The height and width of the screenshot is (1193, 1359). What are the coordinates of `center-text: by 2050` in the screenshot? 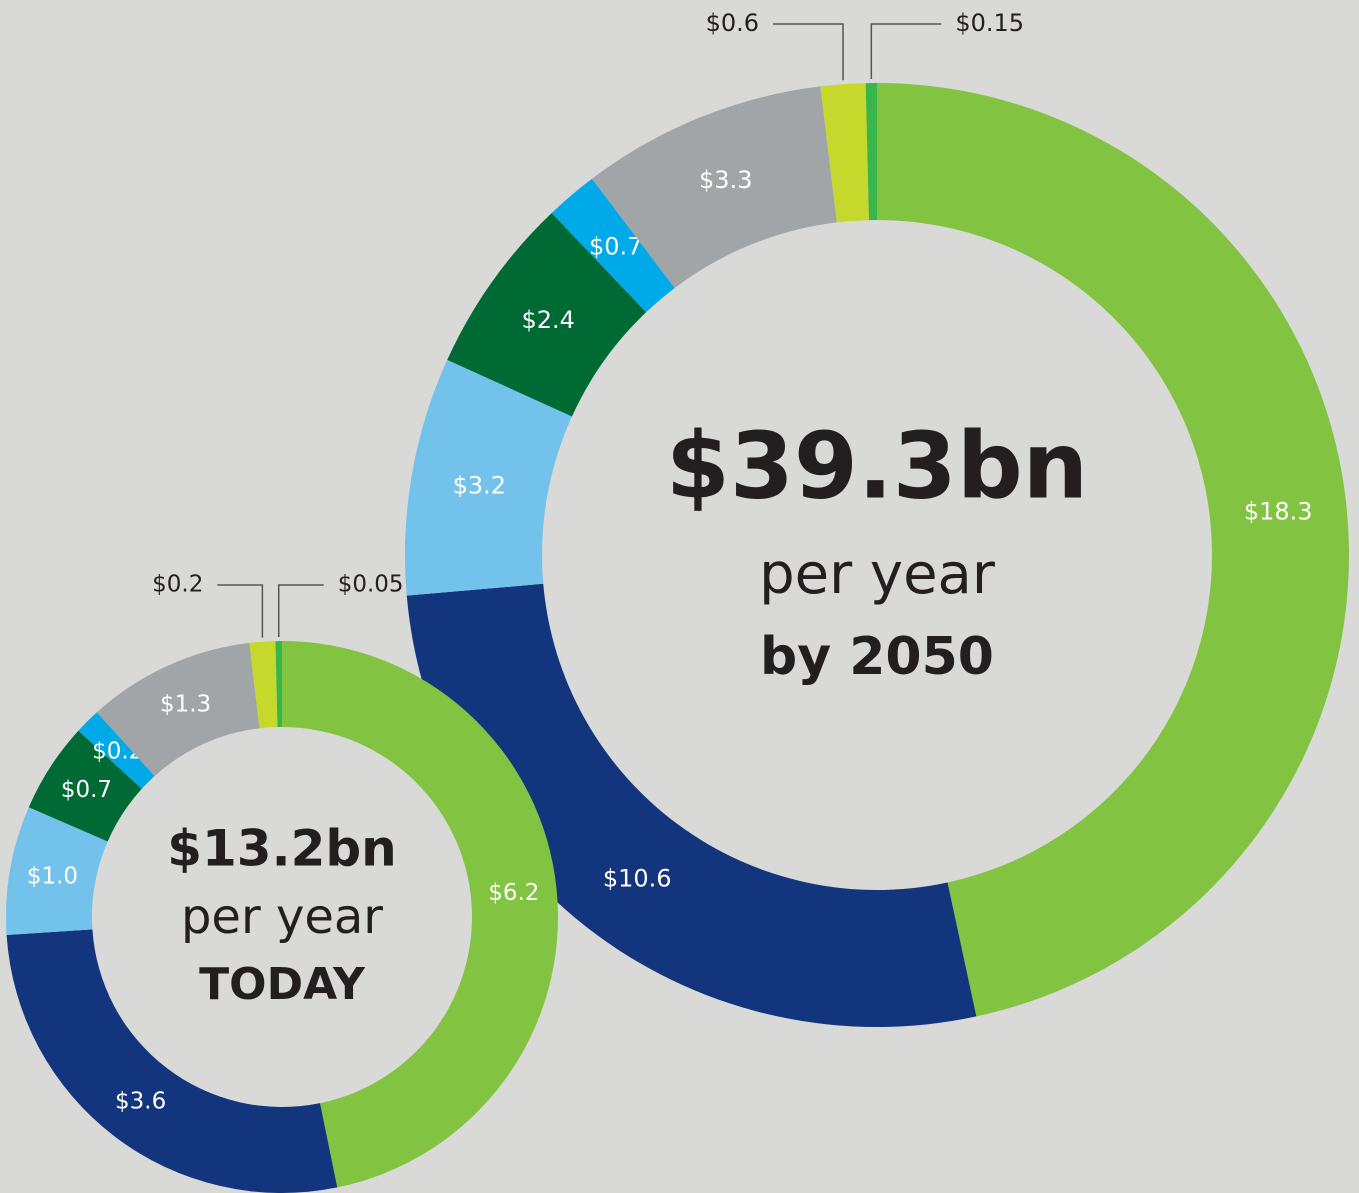 It's located at (877, 657).